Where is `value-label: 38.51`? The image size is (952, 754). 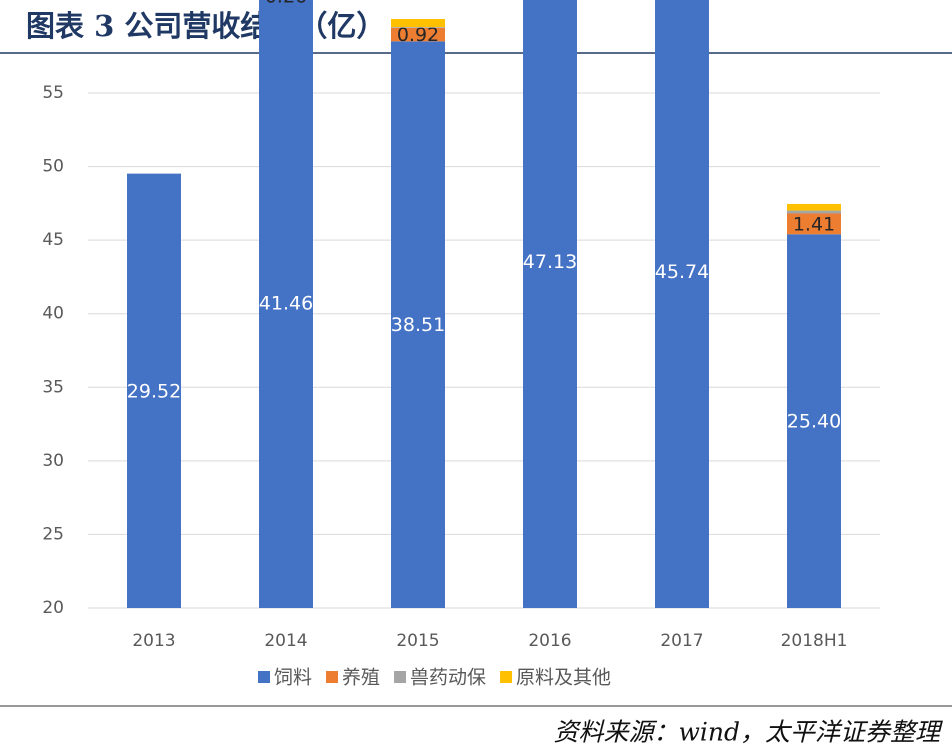
value-label: 38.51 is located at coordinates (418, 325).